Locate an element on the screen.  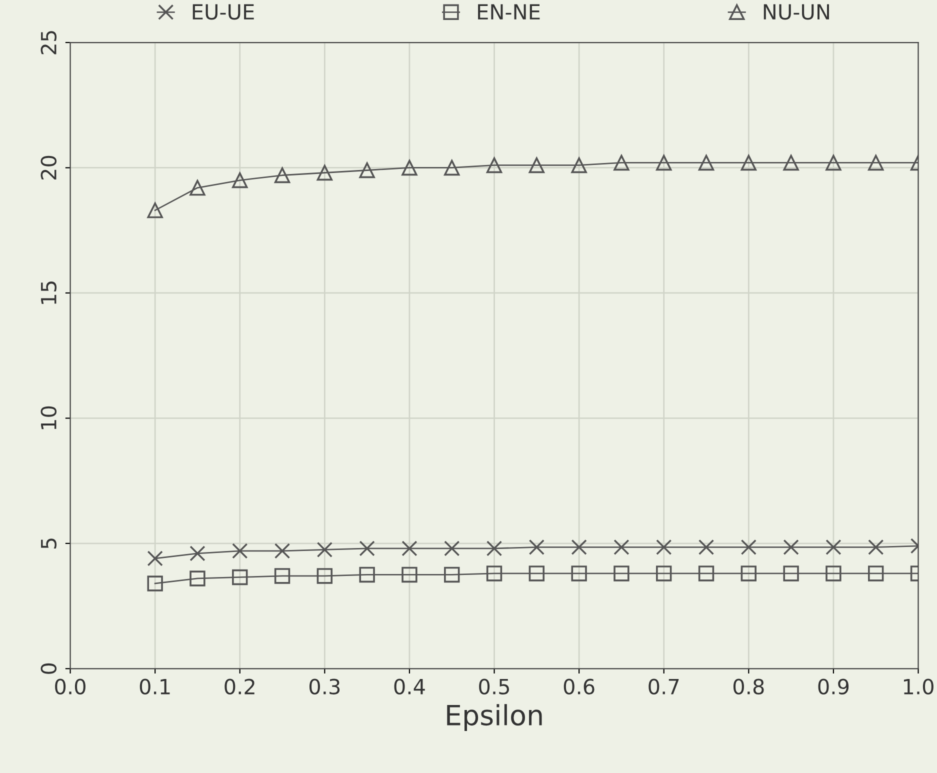
y-tick-label: 15 is located at coordinates (49, 293).